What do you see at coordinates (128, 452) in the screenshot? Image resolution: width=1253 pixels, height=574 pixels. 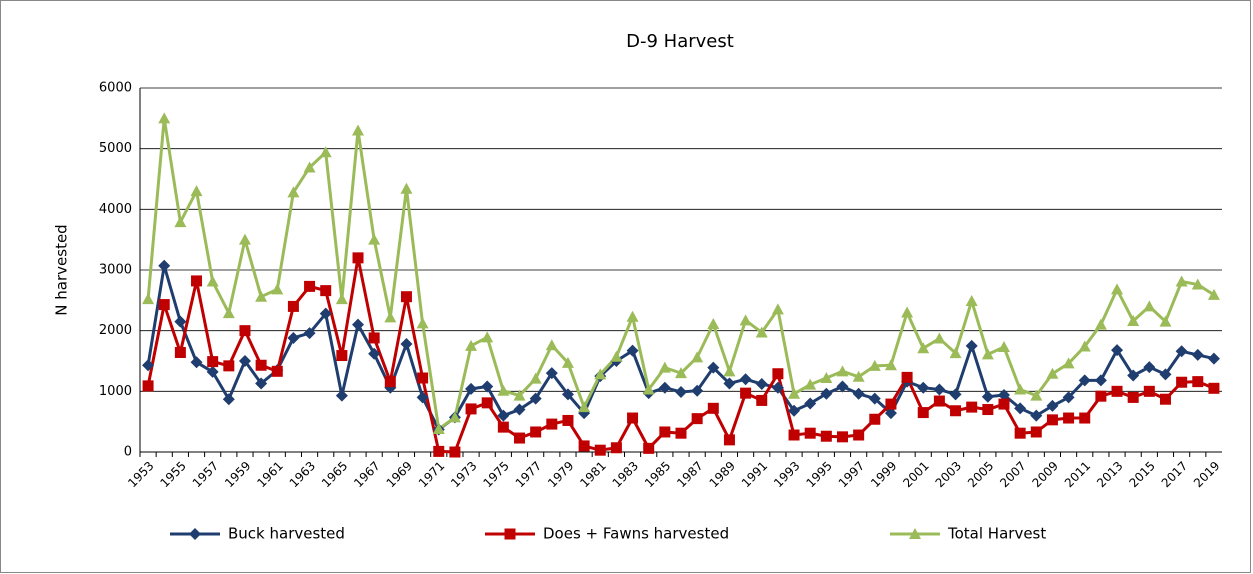 I see `y-tick-label: 0` at bounding box center [128, 452].